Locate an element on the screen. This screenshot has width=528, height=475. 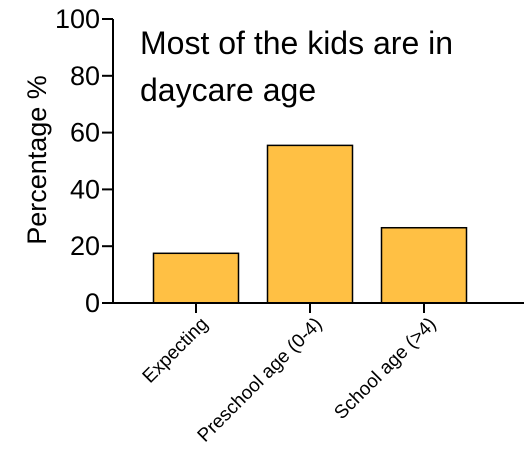
y-tick-label: 80 is located at coordinates (85, 76).